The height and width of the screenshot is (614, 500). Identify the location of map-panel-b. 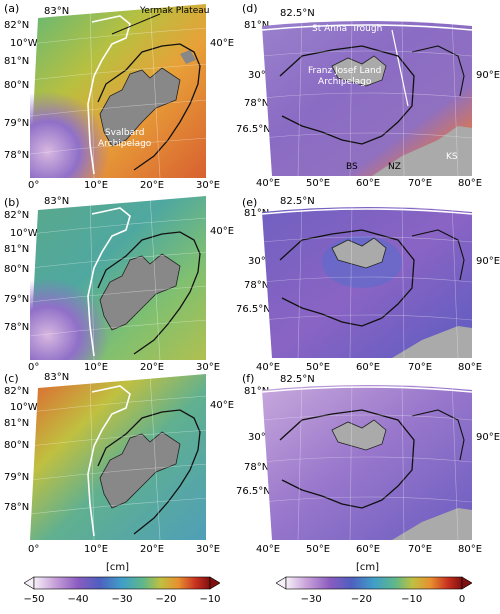
(119, 278).